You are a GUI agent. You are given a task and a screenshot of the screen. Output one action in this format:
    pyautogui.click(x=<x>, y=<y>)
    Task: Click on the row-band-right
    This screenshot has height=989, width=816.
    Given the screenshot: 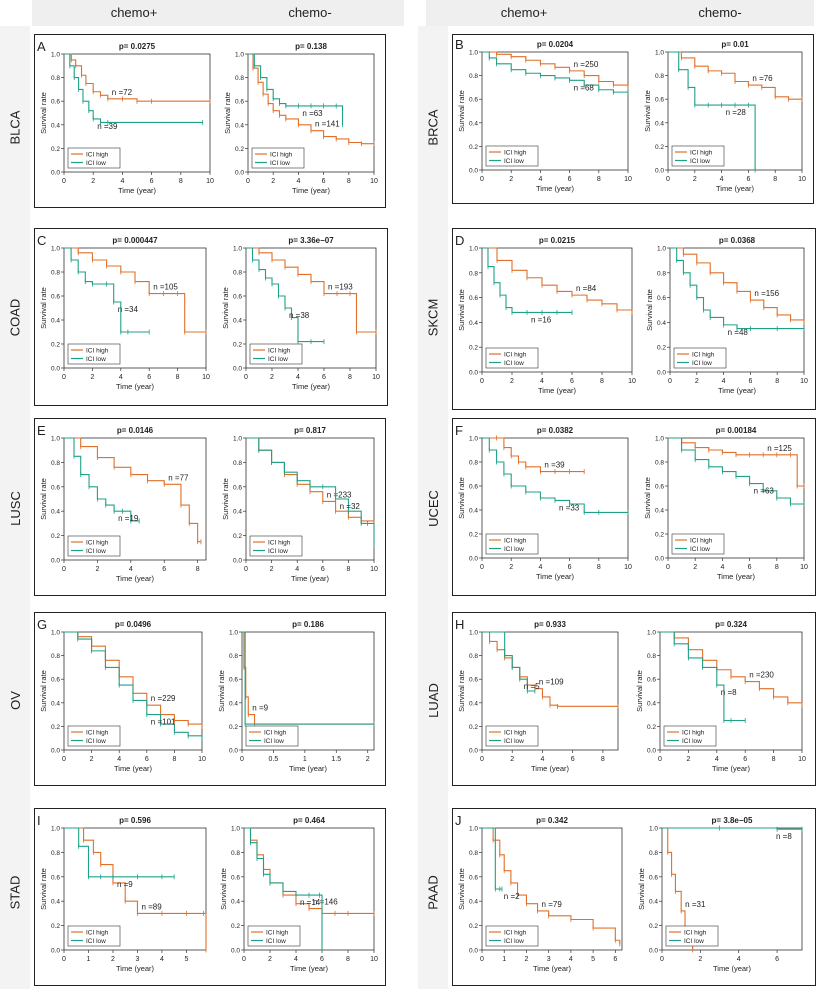 What is the action you would take?
    pyautogui.click(x=433, y=507)
    